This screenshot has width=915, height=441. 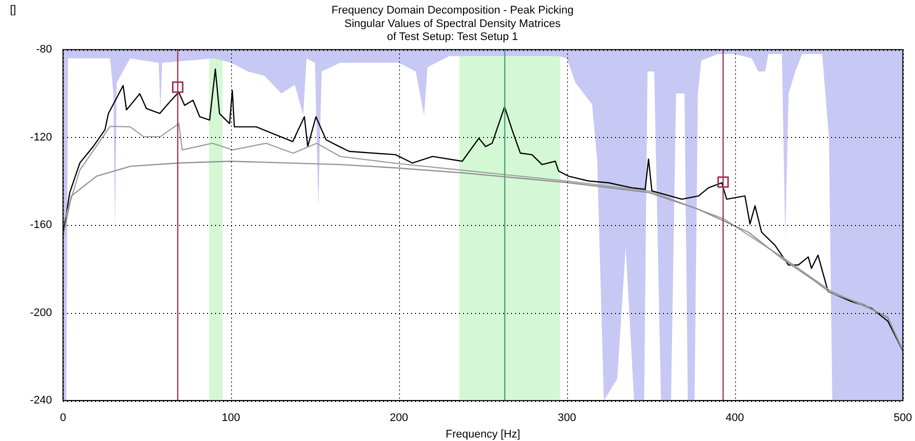 I want to click on x-axis-title: Frequency [Hz], so click(x=483, y=434).